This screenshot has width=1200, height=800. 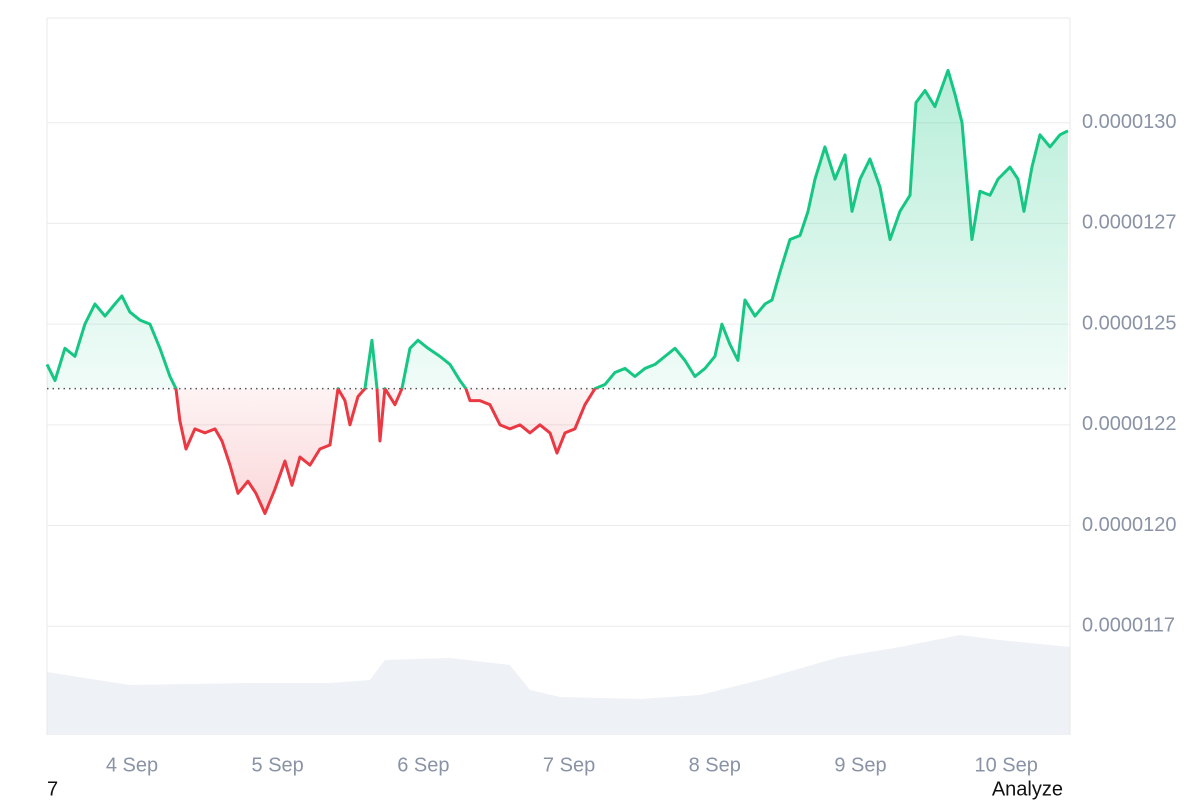 I want to click on x-tick-label: 7 Sep, so click(x=569, y=765).